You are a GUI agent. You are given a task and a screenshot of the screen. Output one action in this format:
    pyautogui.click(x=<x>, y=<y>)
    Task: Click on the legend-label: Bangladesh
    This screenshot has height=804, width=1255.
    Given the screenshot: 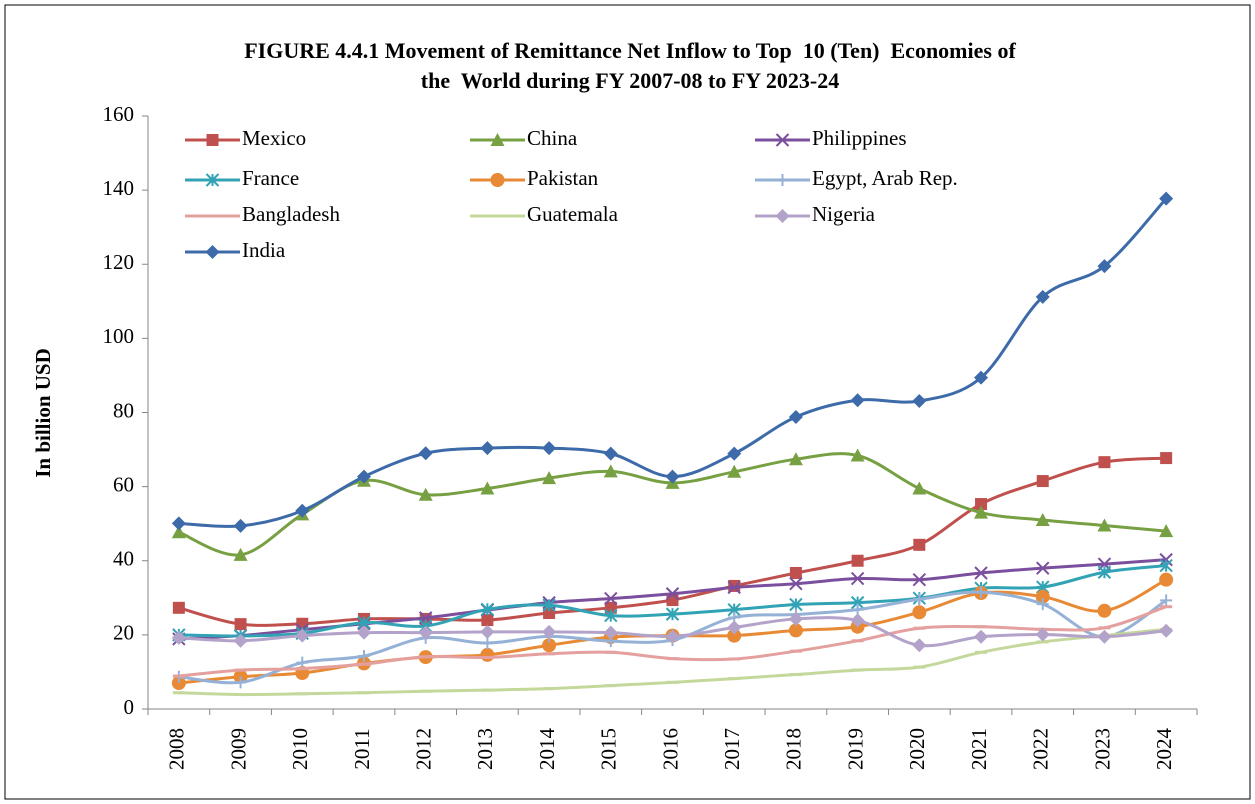 What is the action you would take?
    pyautogui.click(x=291, y=214)
    